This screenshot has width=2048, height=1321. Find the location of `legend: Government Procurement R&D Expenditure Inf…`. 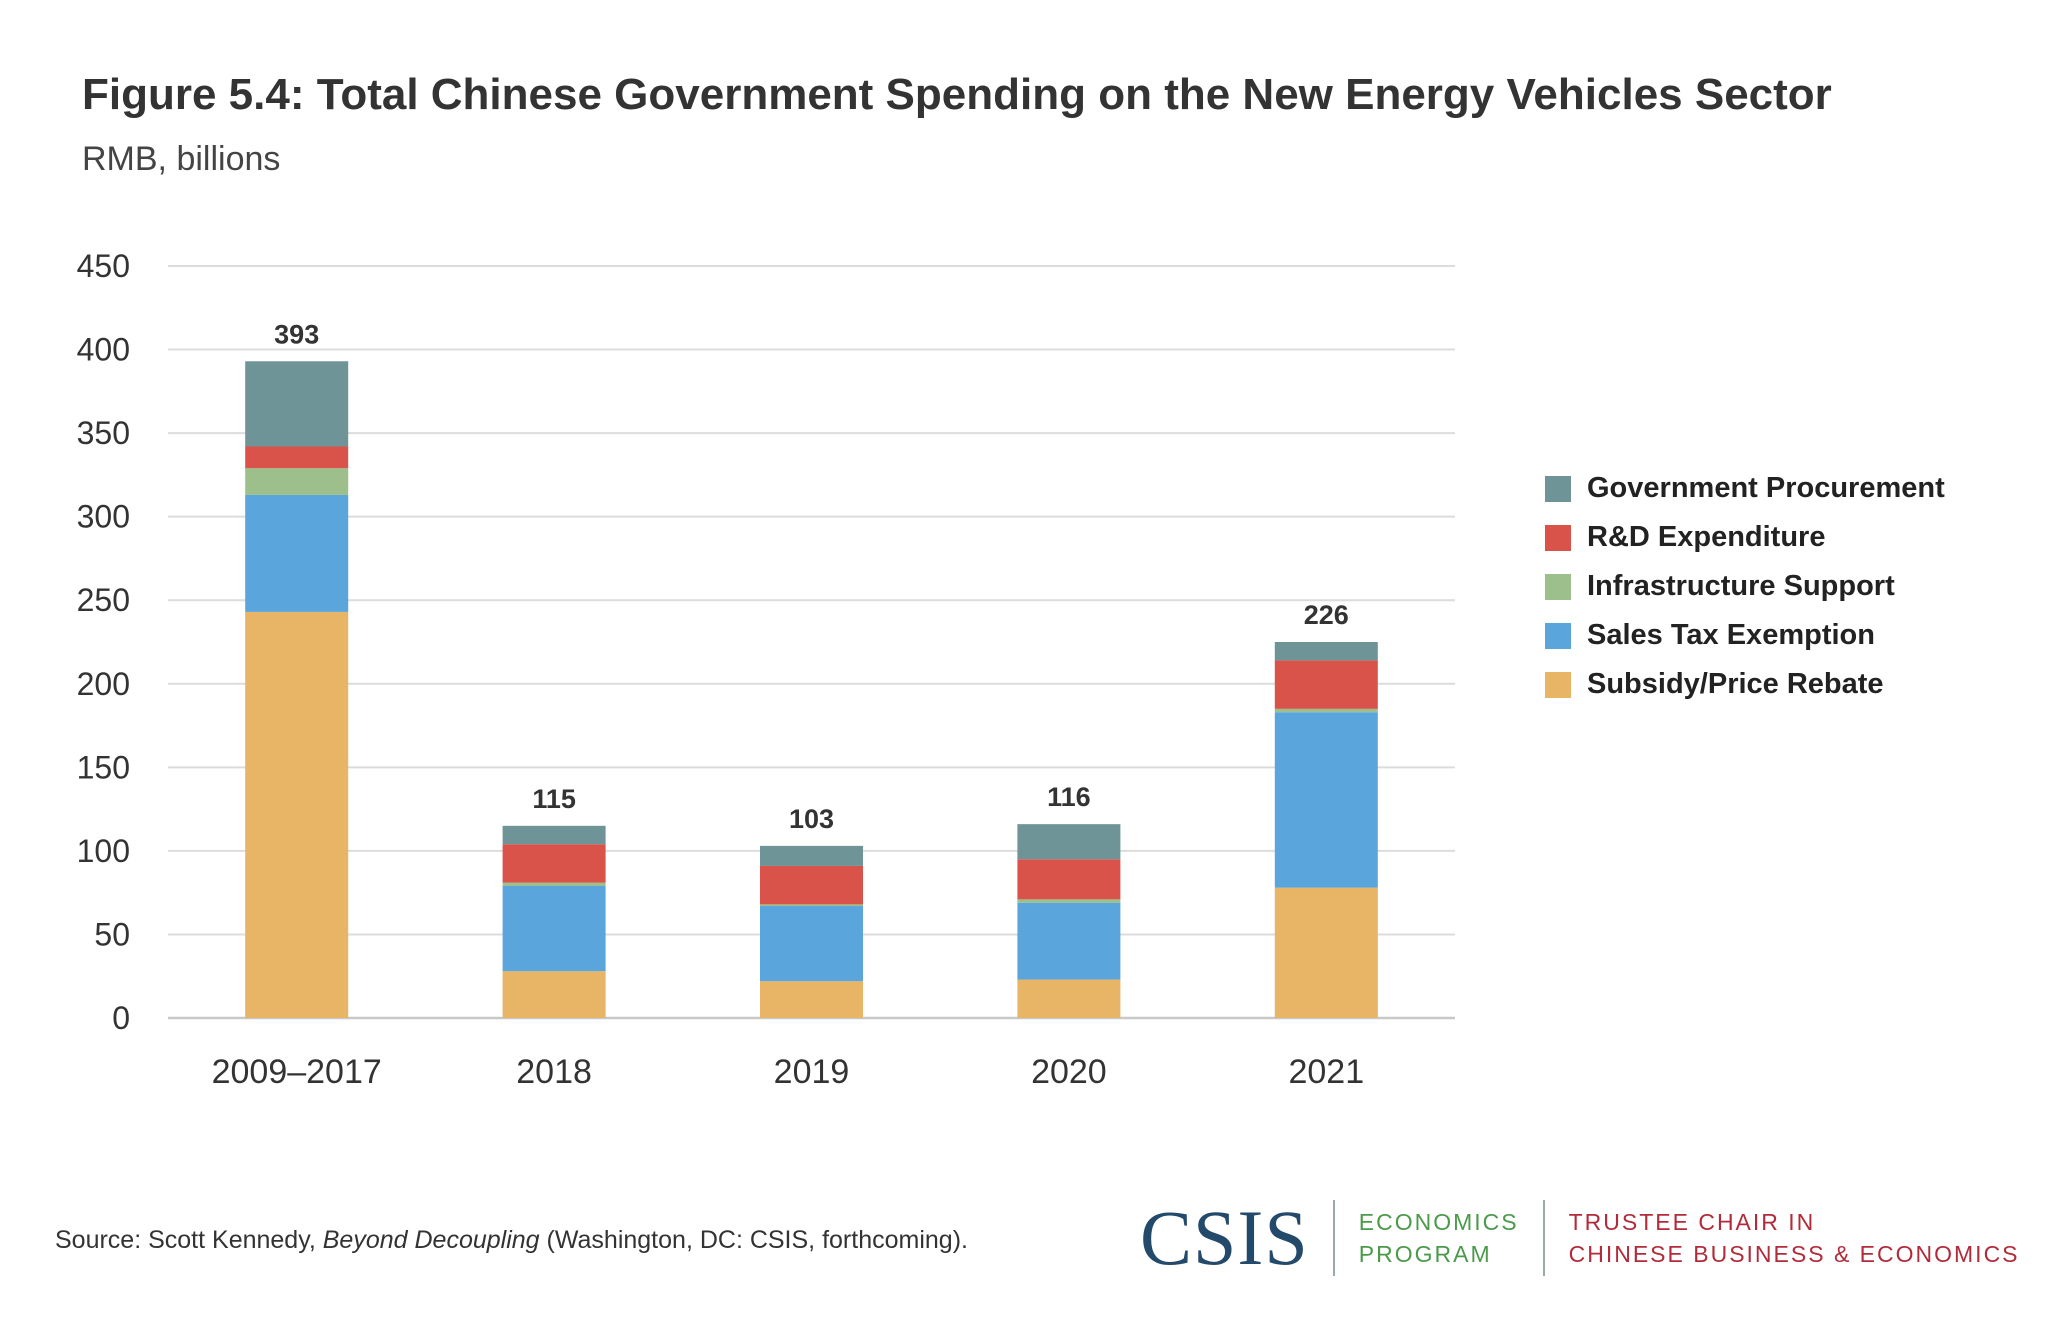

legend: Government Procurement R&D Expenditure Inf… is located at coordinates (1745, 586).